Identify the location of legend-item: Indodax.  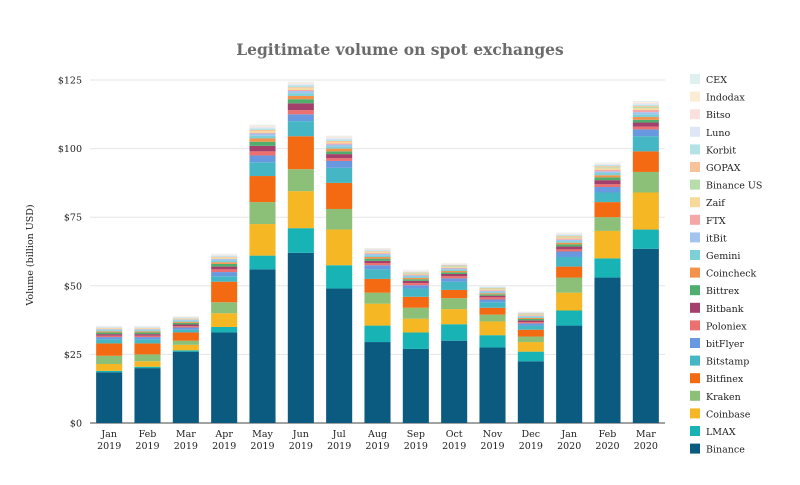
(717, 97).